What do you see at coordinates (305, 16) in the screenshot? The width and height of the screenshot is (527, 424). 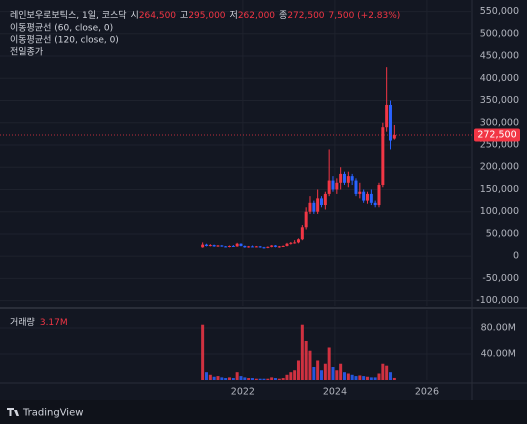 I see `close-value: 272,500` at bounding box center [305, 16].